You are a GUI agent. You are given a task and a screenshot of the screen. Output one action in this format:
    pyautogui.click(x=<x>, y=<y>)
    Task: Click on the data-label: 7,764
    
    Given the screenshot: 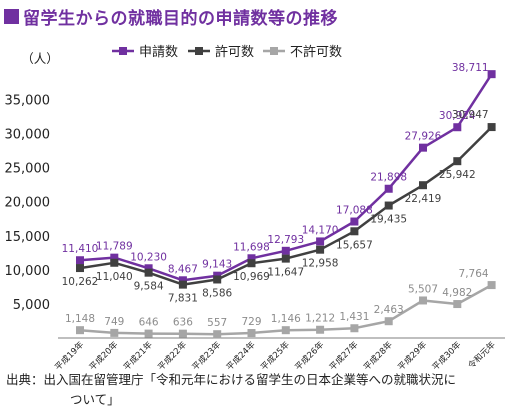 What is the action you would take?
    pyautogui.click(x=474, y=274)
    